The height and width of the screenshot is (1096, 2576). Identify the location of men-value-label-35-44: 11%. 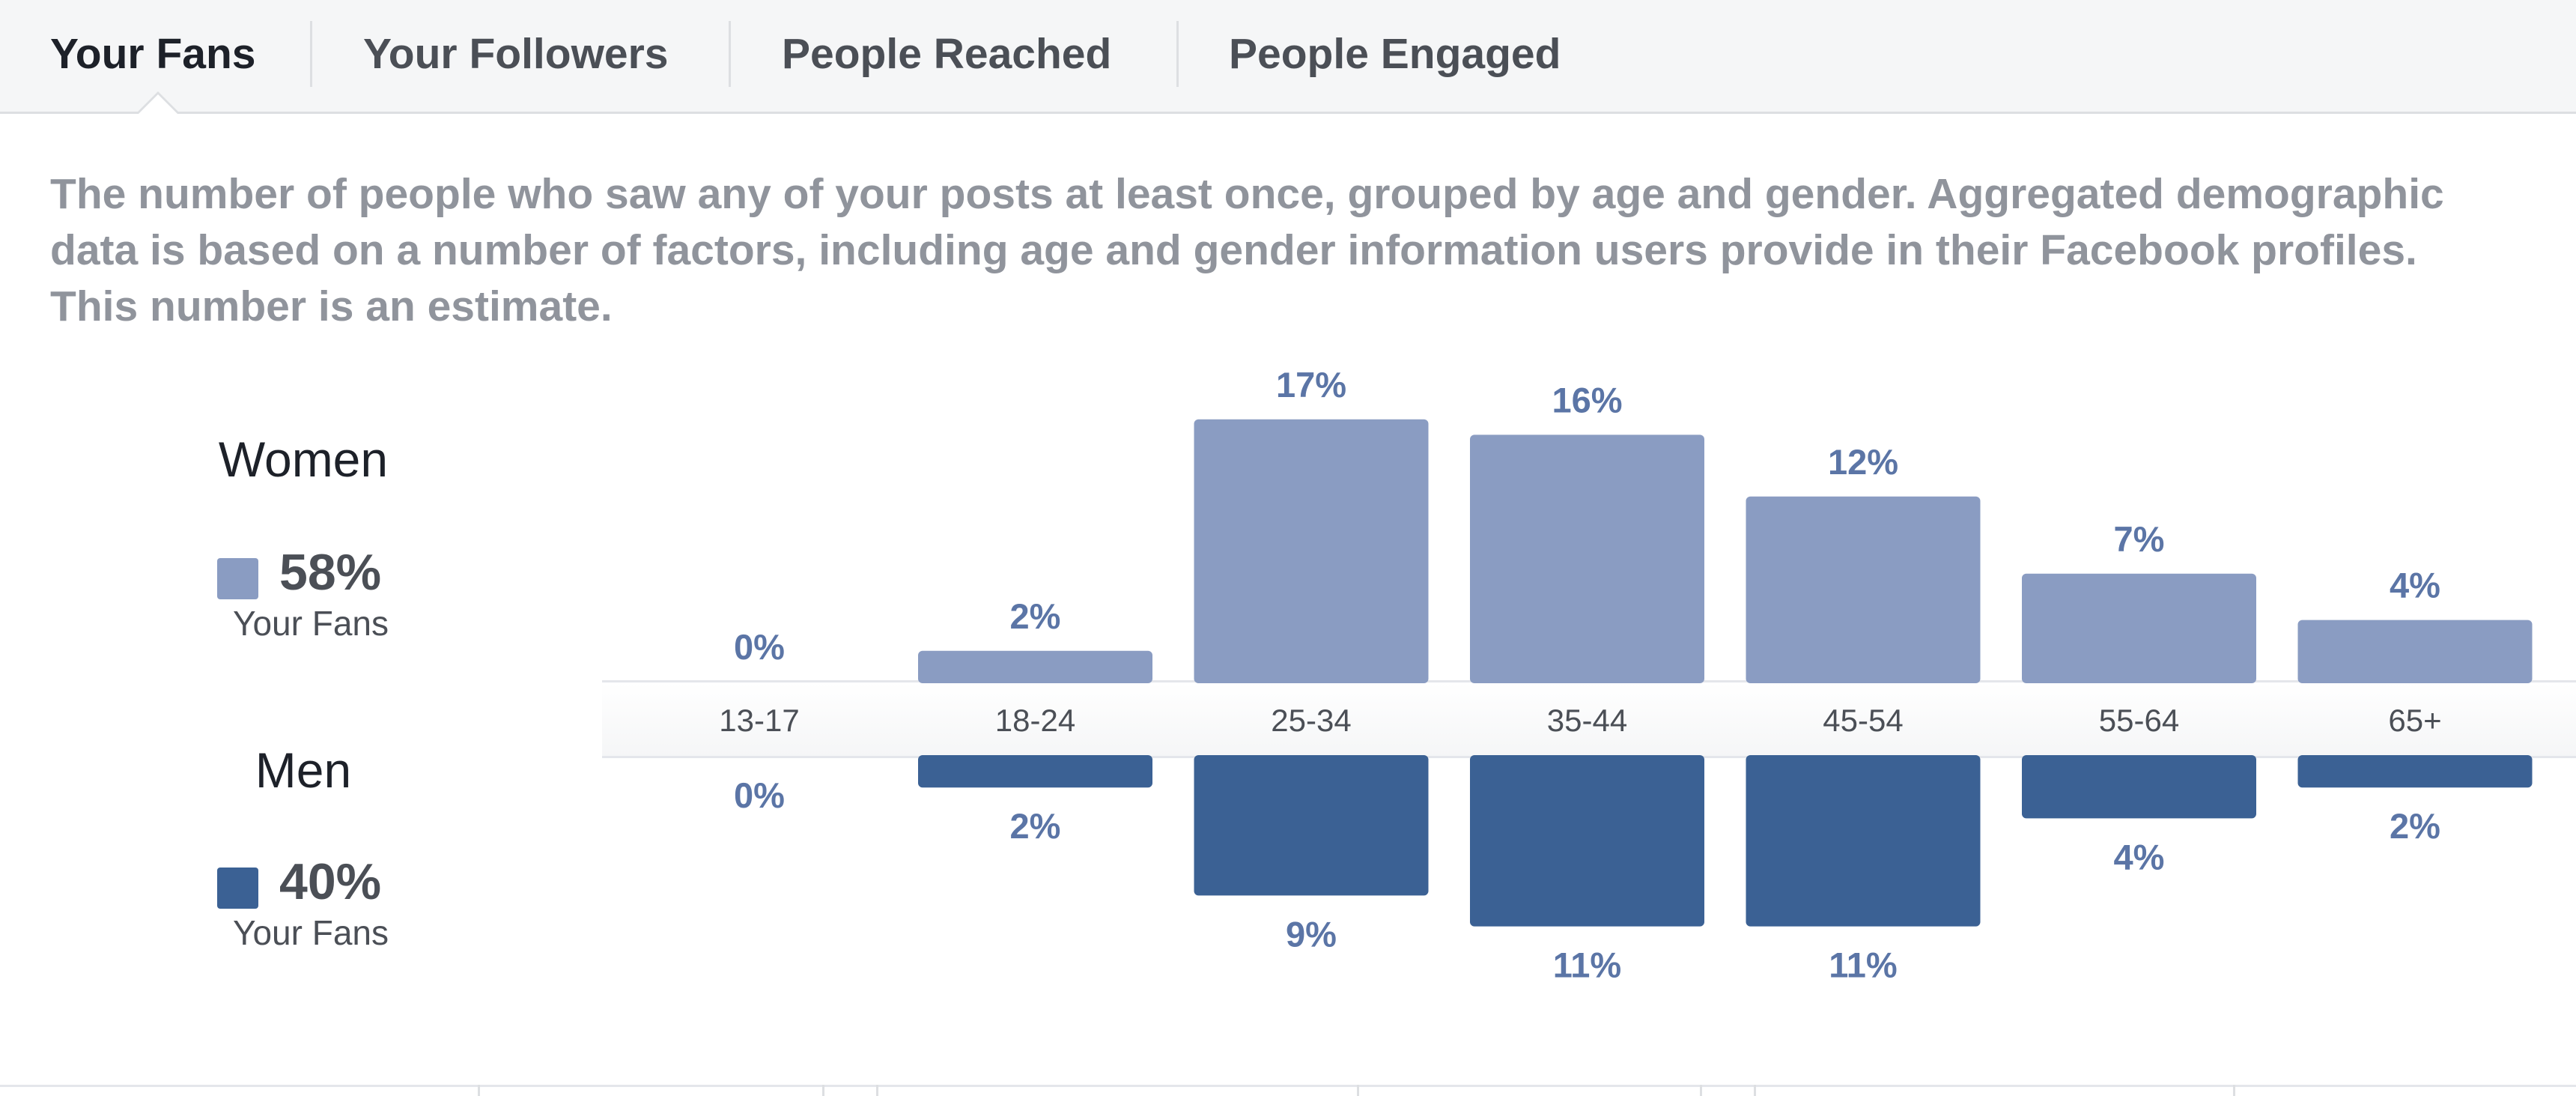
(1587, 965).